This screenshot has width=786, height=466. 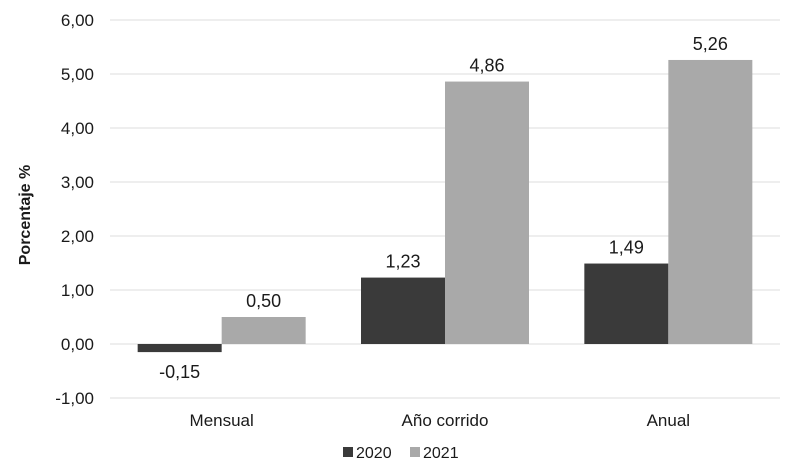 I want to click on data-label: 5,26, so click(x=710, y=44).